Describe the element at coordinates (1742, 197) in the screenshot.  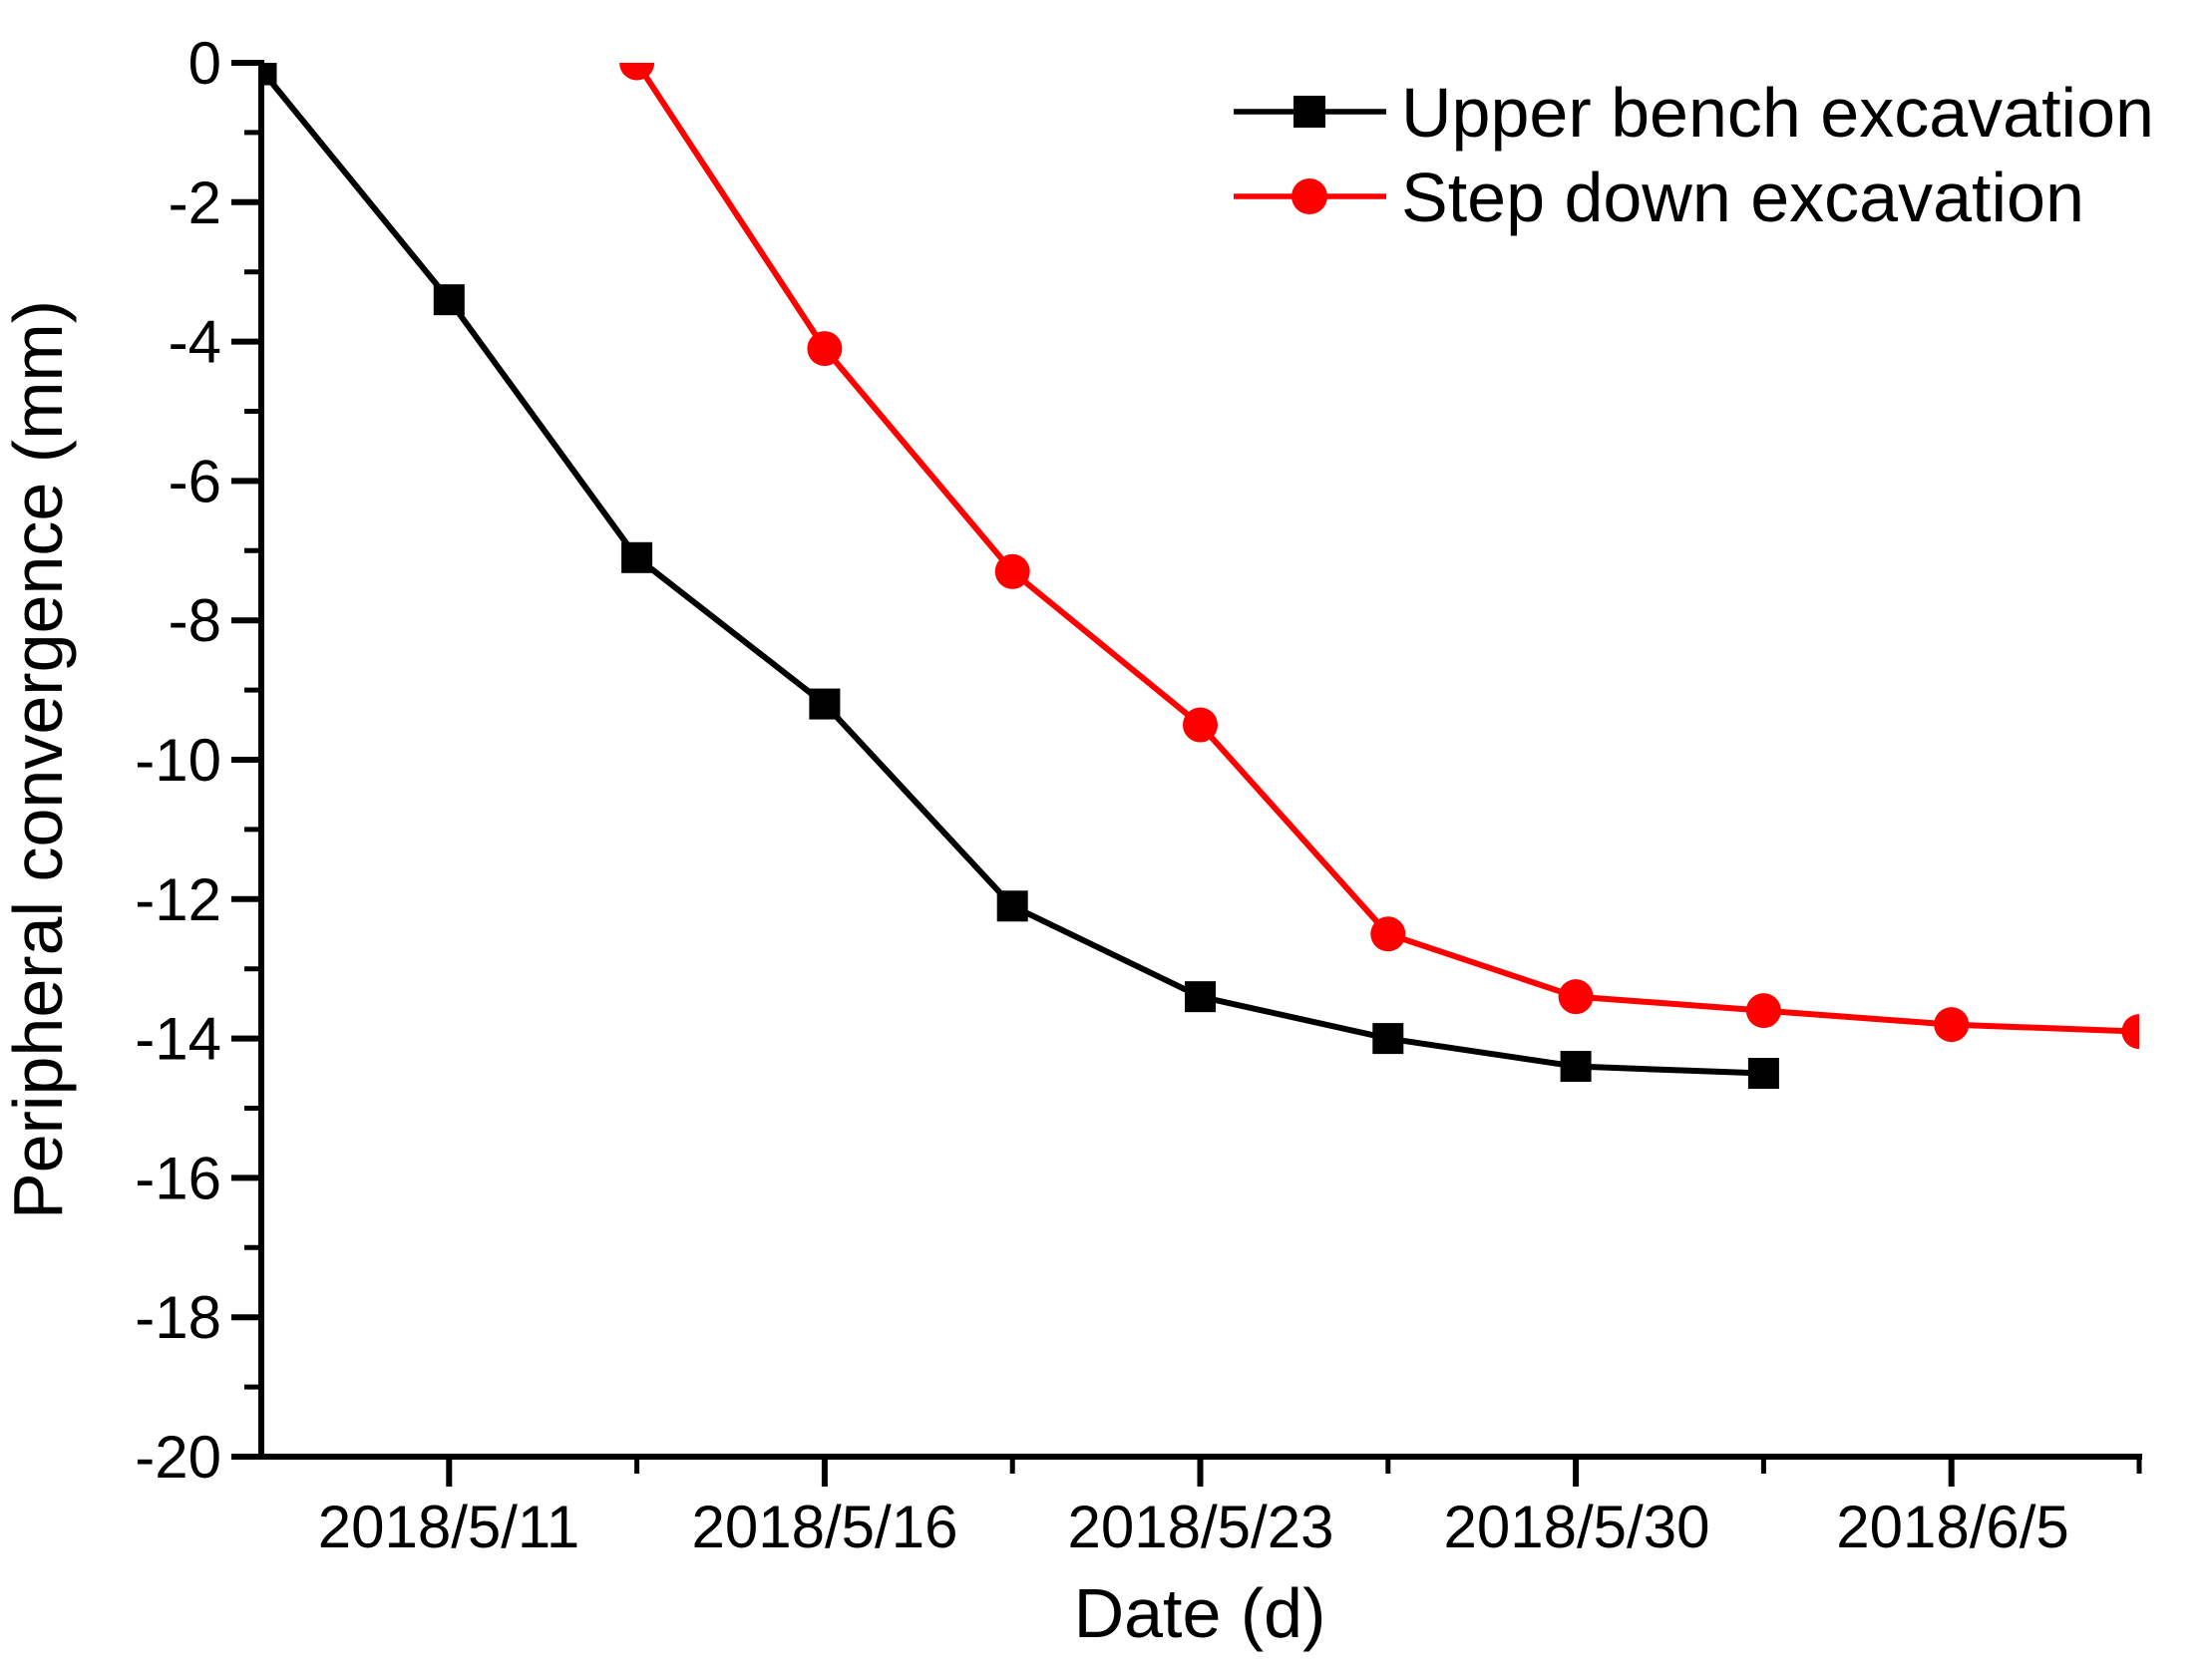
I see `legend-label-step-down: Step down excavation` at that location.